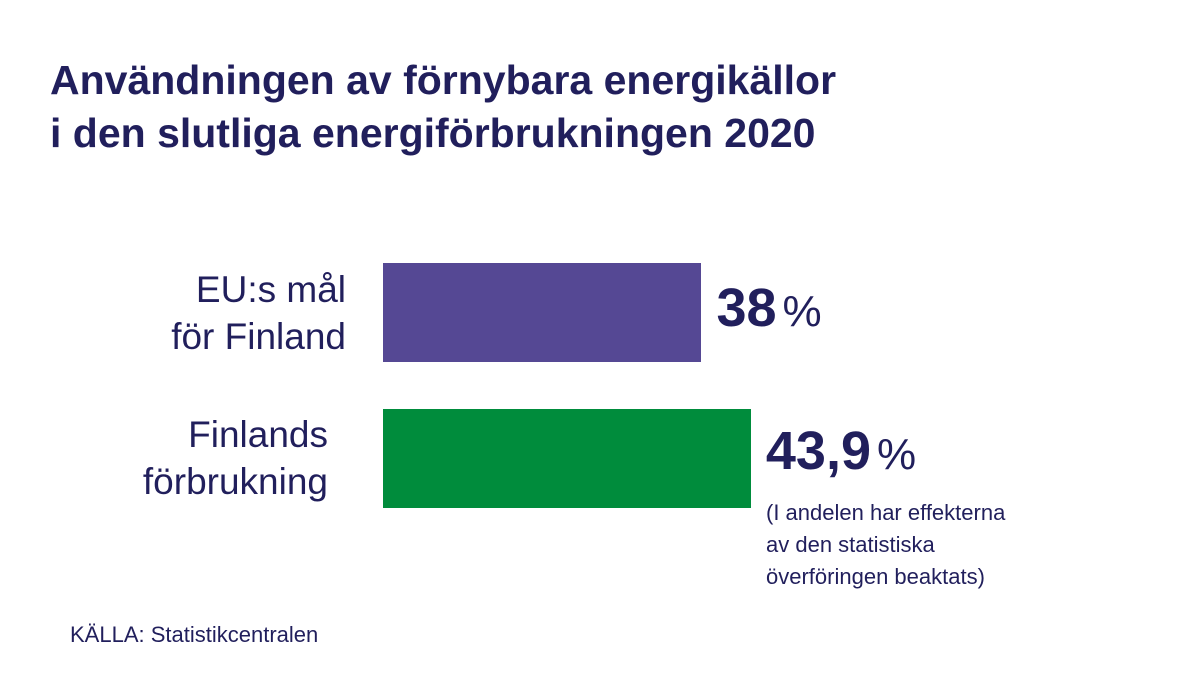 Image resolution: width=1200 pixels, height=675 pixels. I want to click on category-label-line: för Finland, so click(258, 336).